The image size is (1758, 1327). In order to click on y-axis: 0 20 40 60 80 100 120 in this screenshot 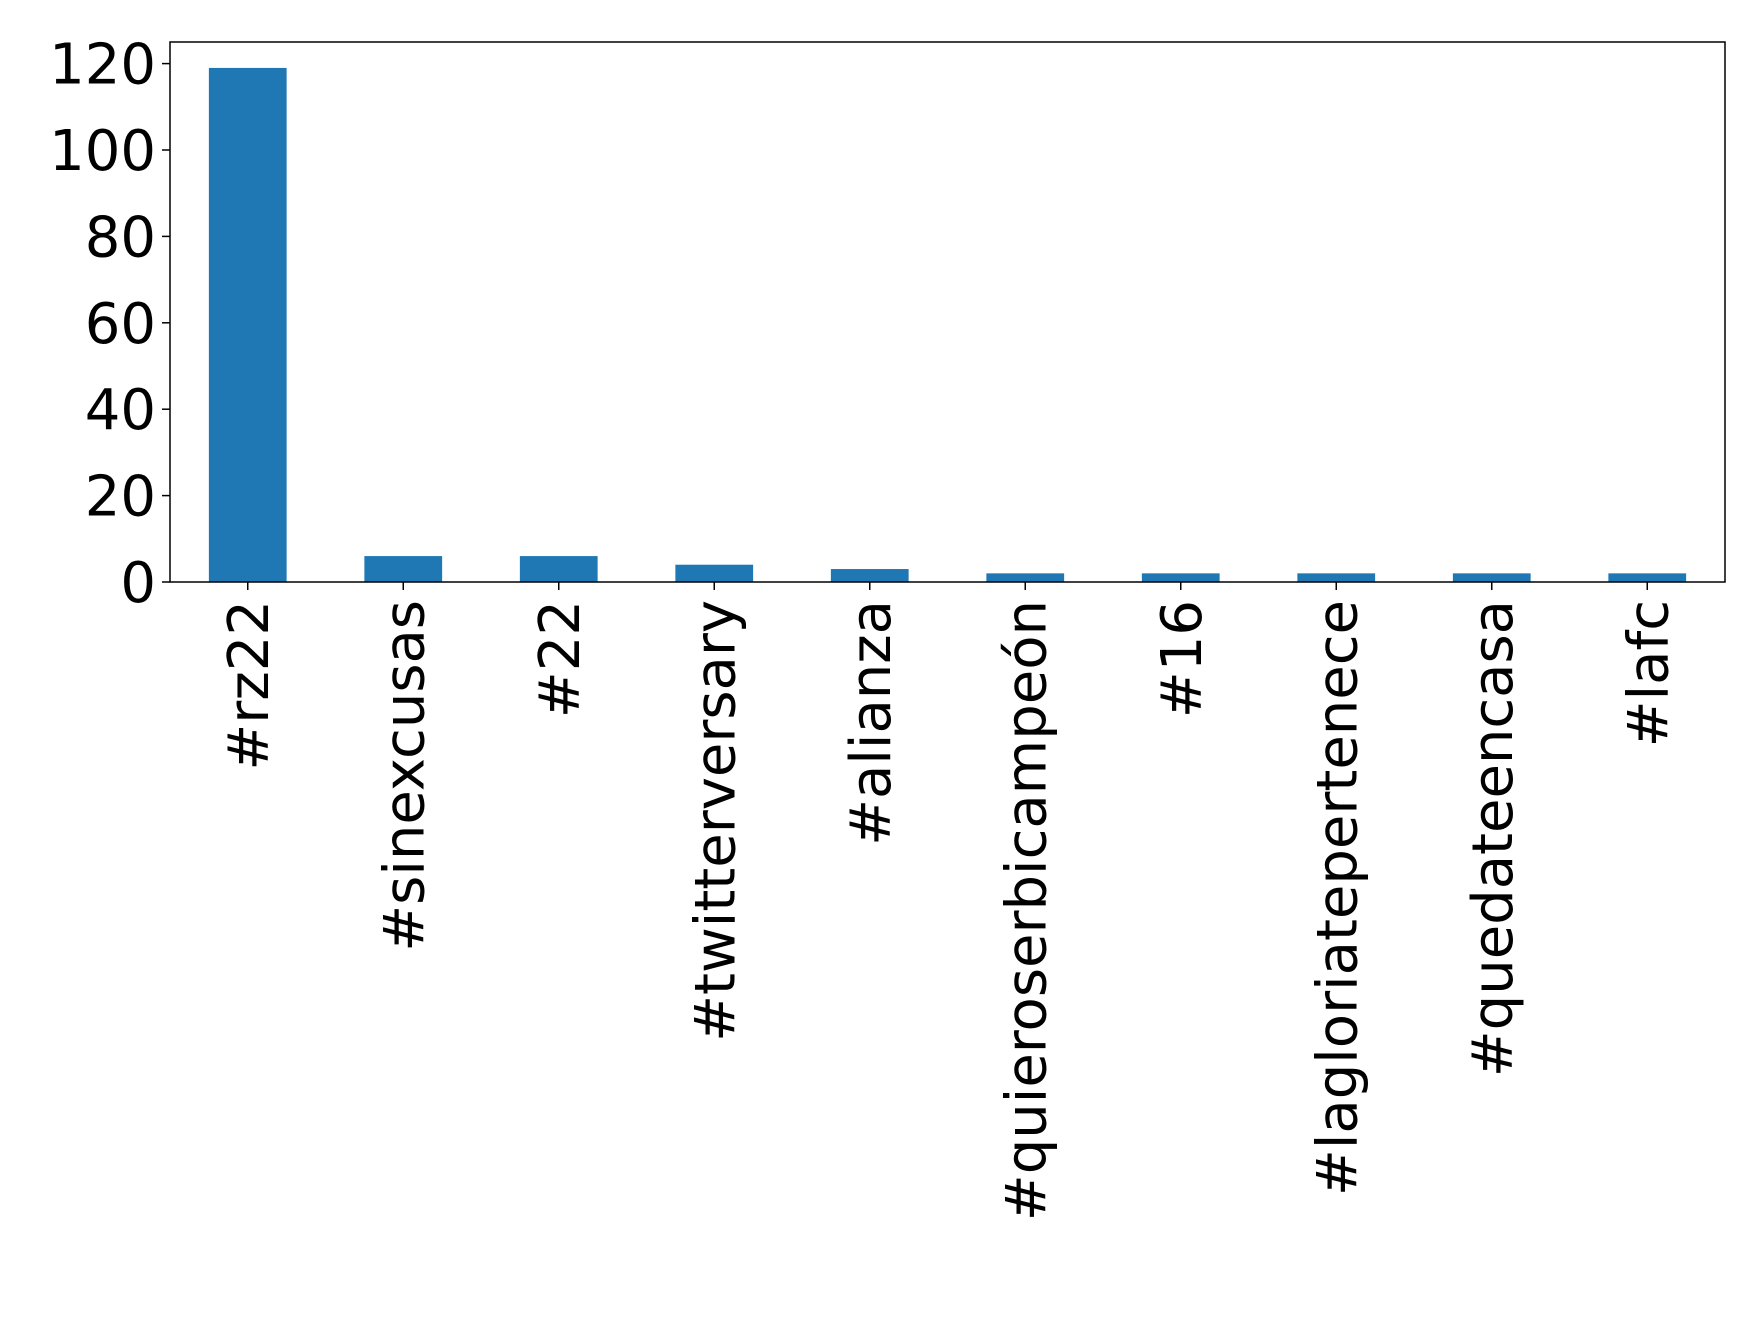, I will do `click(109, 324)`.